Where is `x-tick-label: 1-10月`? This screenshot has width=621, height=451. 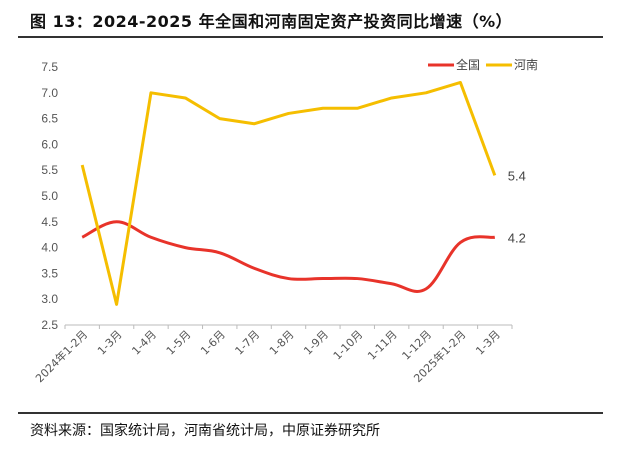
x-tick-label: 1-10月 is located at coordinates (348, 345).